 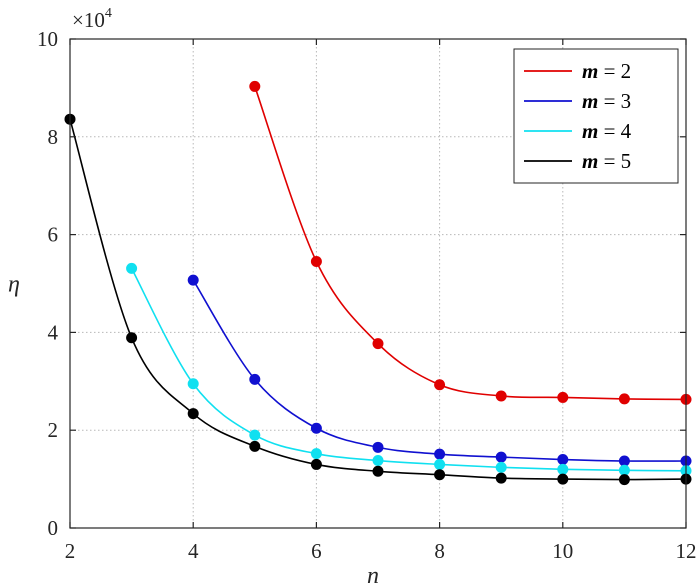 I want to click on exponent-power: 4, so click(x=108, y=13).